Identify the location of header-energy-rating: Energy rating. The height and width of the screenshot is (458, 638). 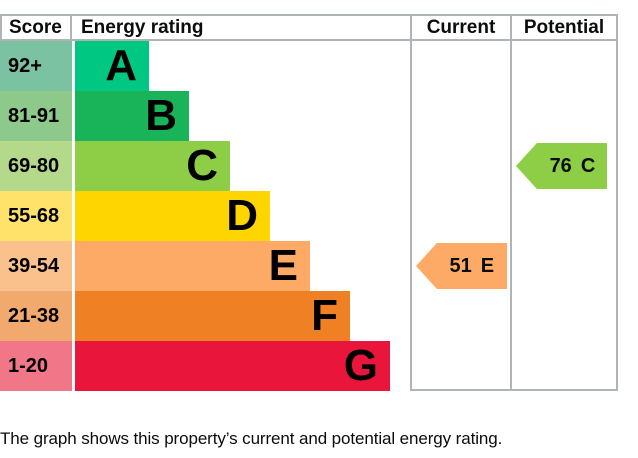
(241, 27).